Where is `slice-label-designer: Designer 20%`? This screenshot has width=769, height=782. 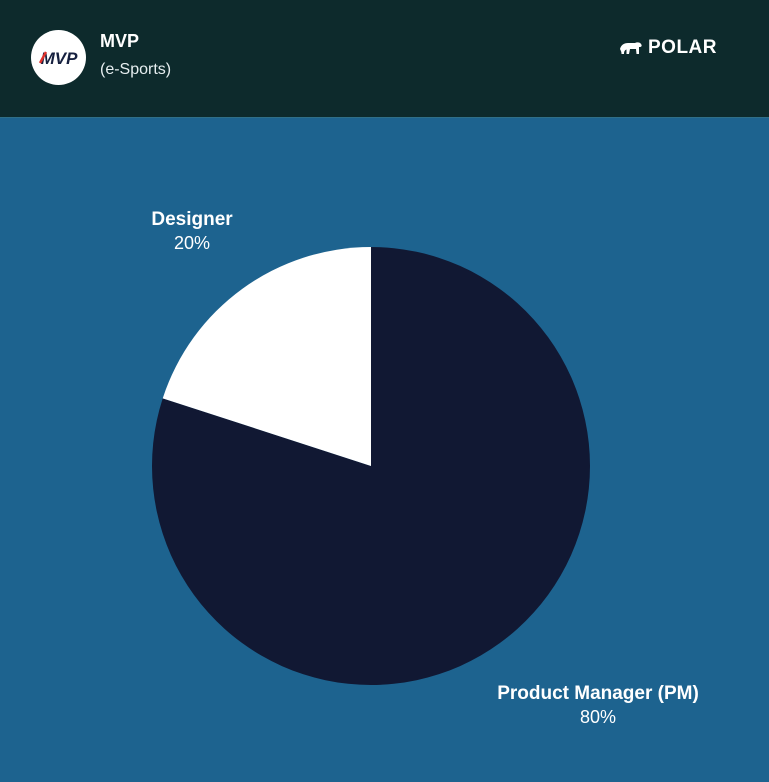
slice-label-designer: Designer 20% is located at coordinates (192, 231).